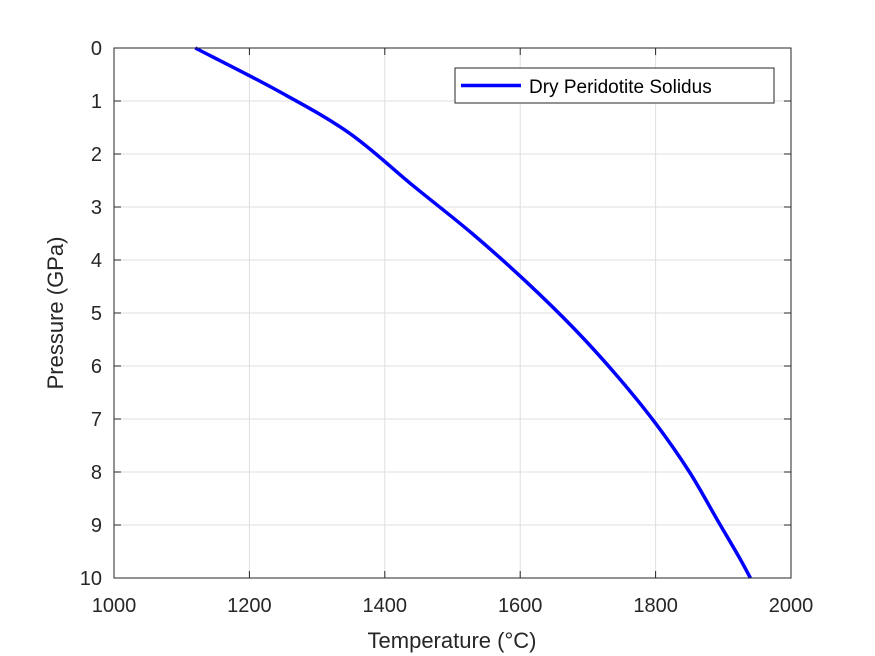 This screenshot has height=656, width=875. Describe the element at coordinates (96, 473) in the screenshot. I see `y-tick-label: 8` at that location.